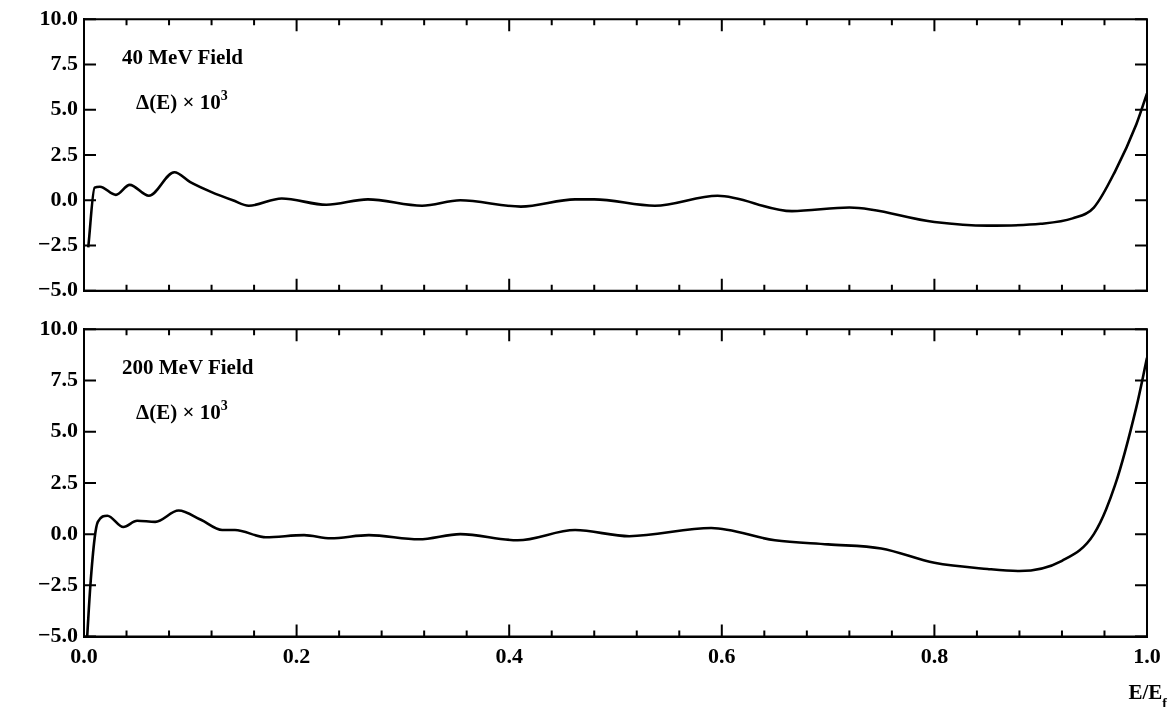 This screenshot has height=707, width=1171. I want to click on x-tick-label: 1.0, so click(1147, 656).